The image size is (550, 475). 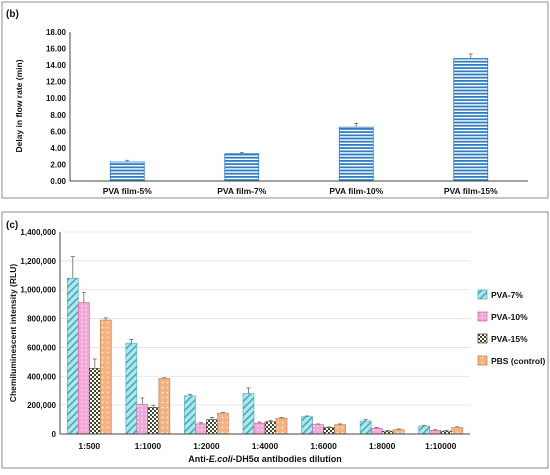 What do you see at coordinates (440, 446) in the screenshot?
I see `panel-c-category-label: 1:10000` at bounding box center [440, 446].